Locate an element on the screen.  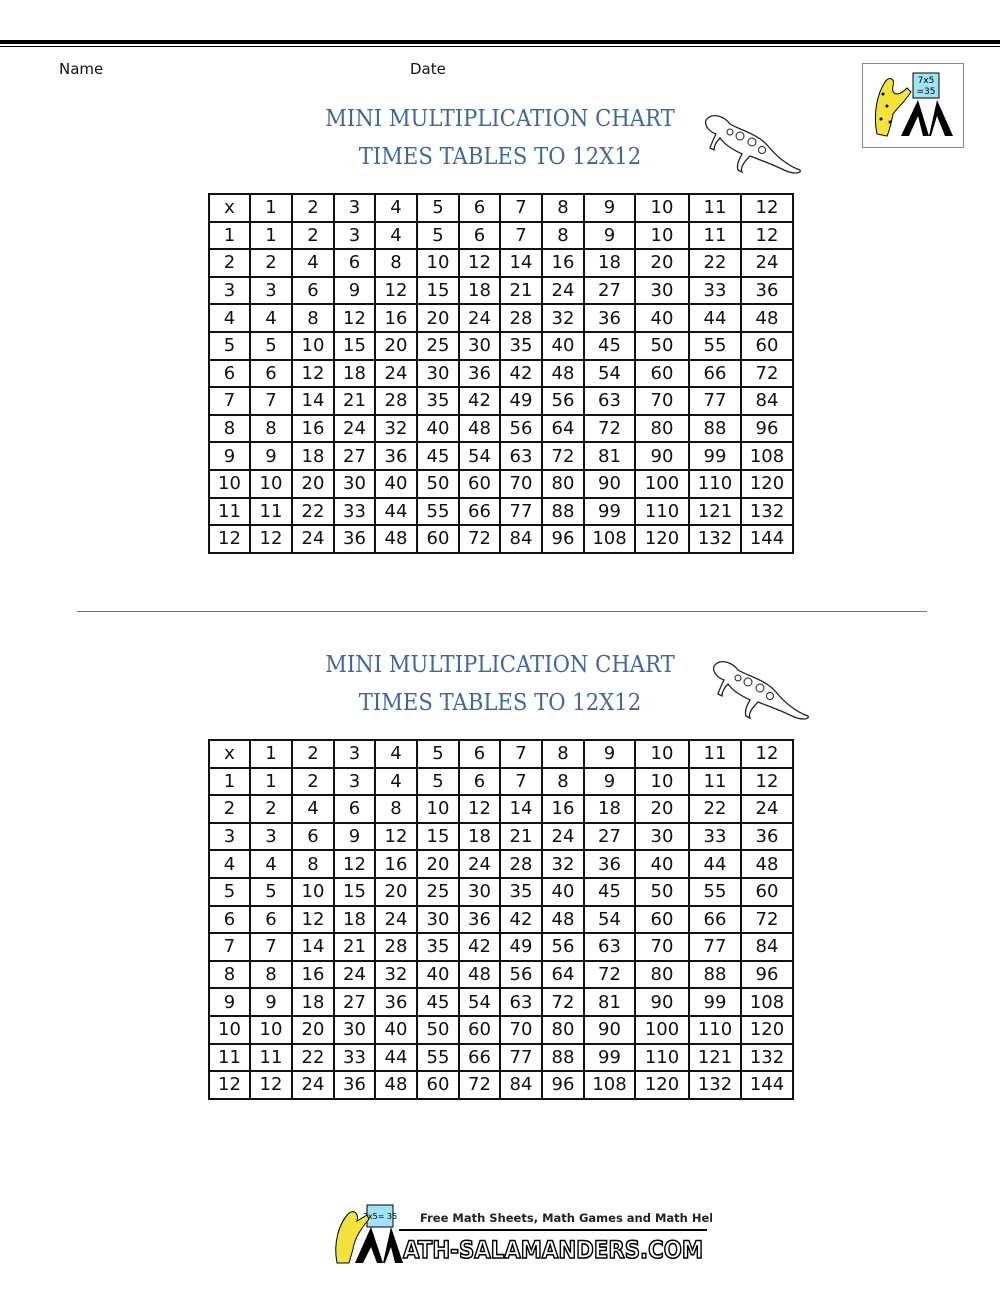
product-cell: 66 is located at coordinates (479, 511).